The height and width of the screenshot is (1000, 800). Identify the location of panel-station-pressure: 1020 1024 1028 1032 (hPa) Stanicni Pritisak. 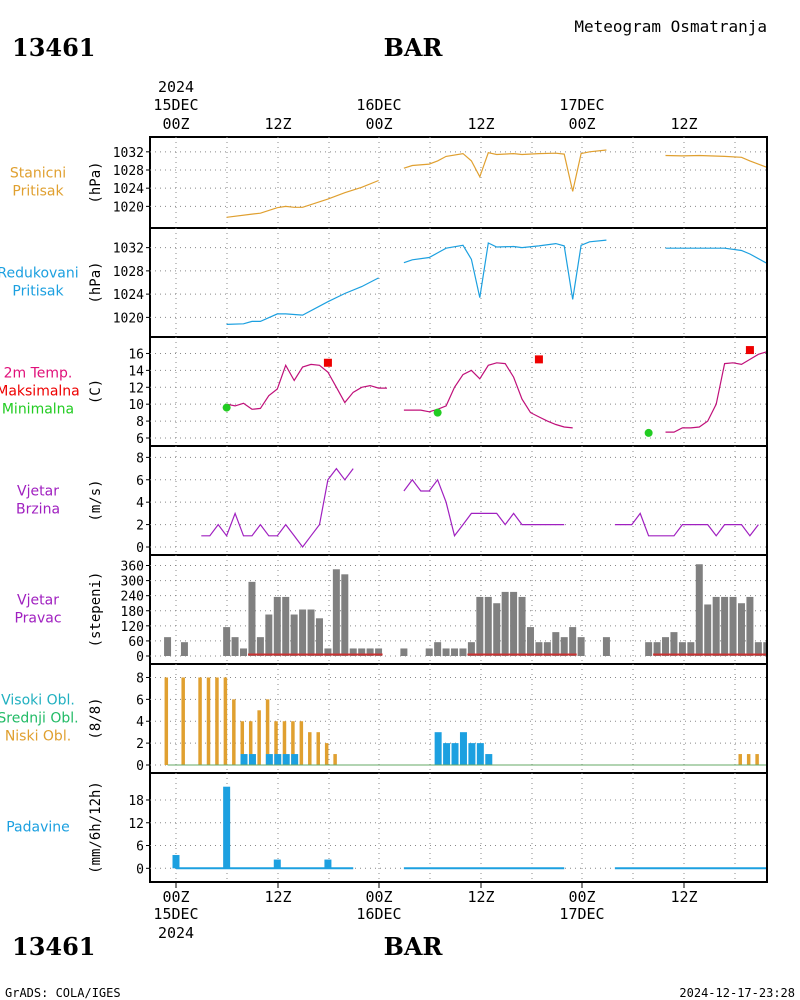
(389, 182).